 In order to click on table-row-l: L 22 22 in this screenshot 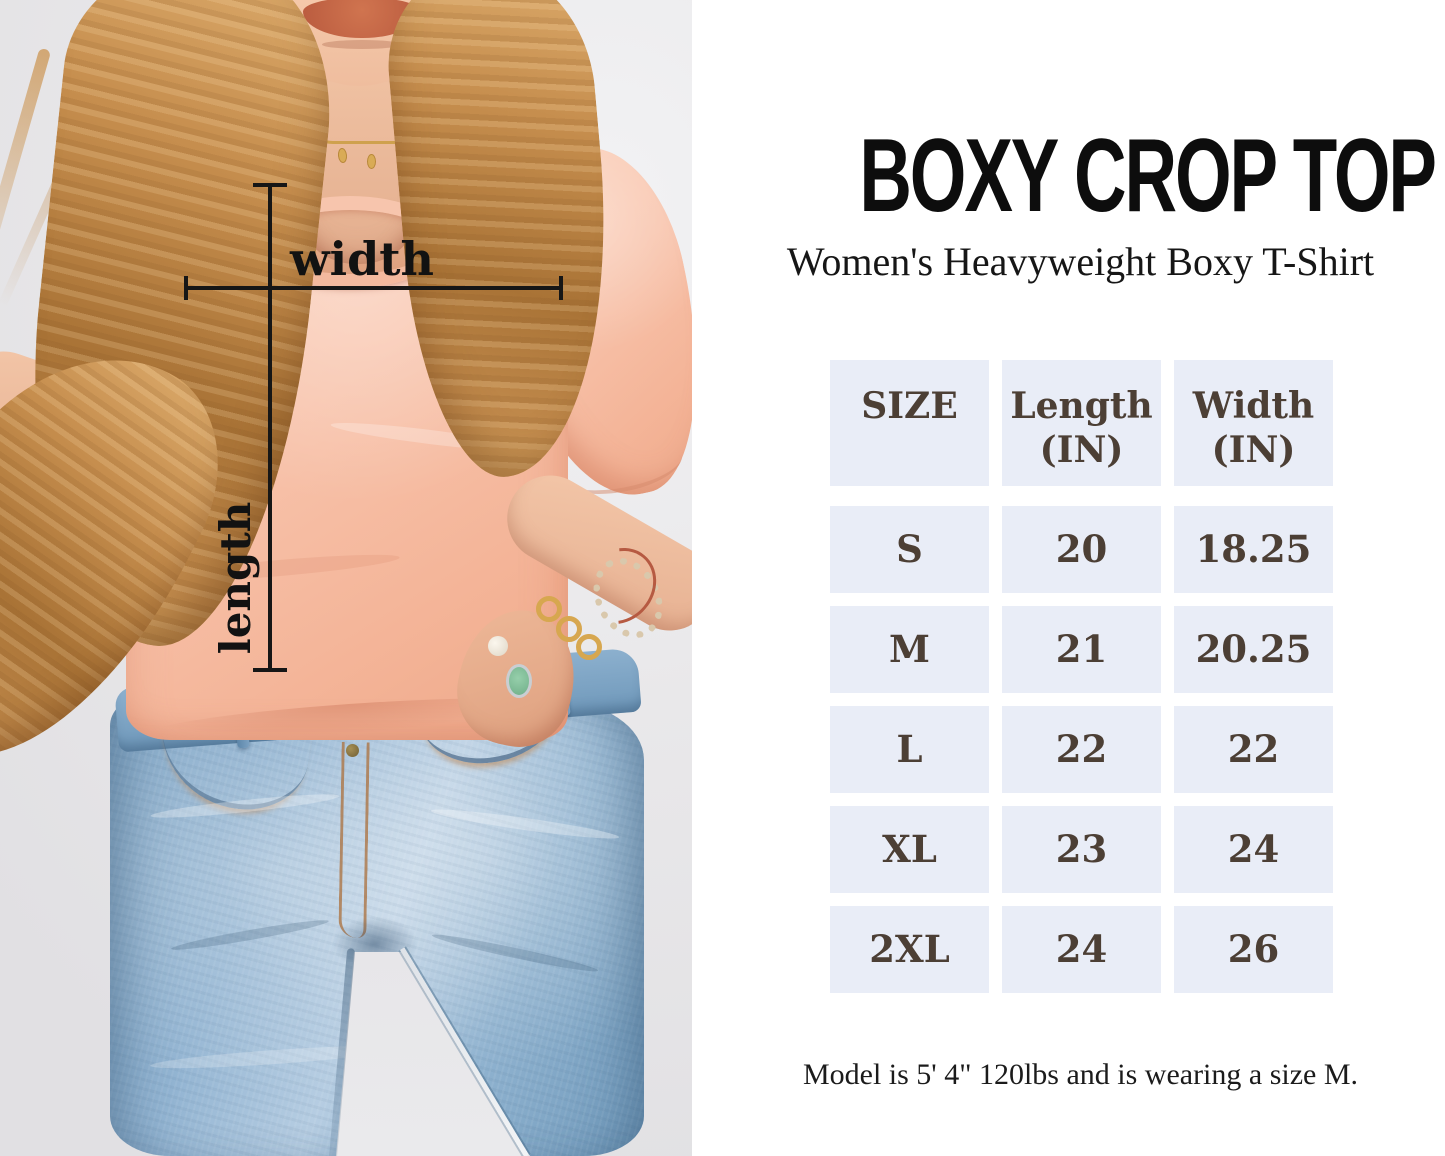, I will do `click(1081, 749)`.